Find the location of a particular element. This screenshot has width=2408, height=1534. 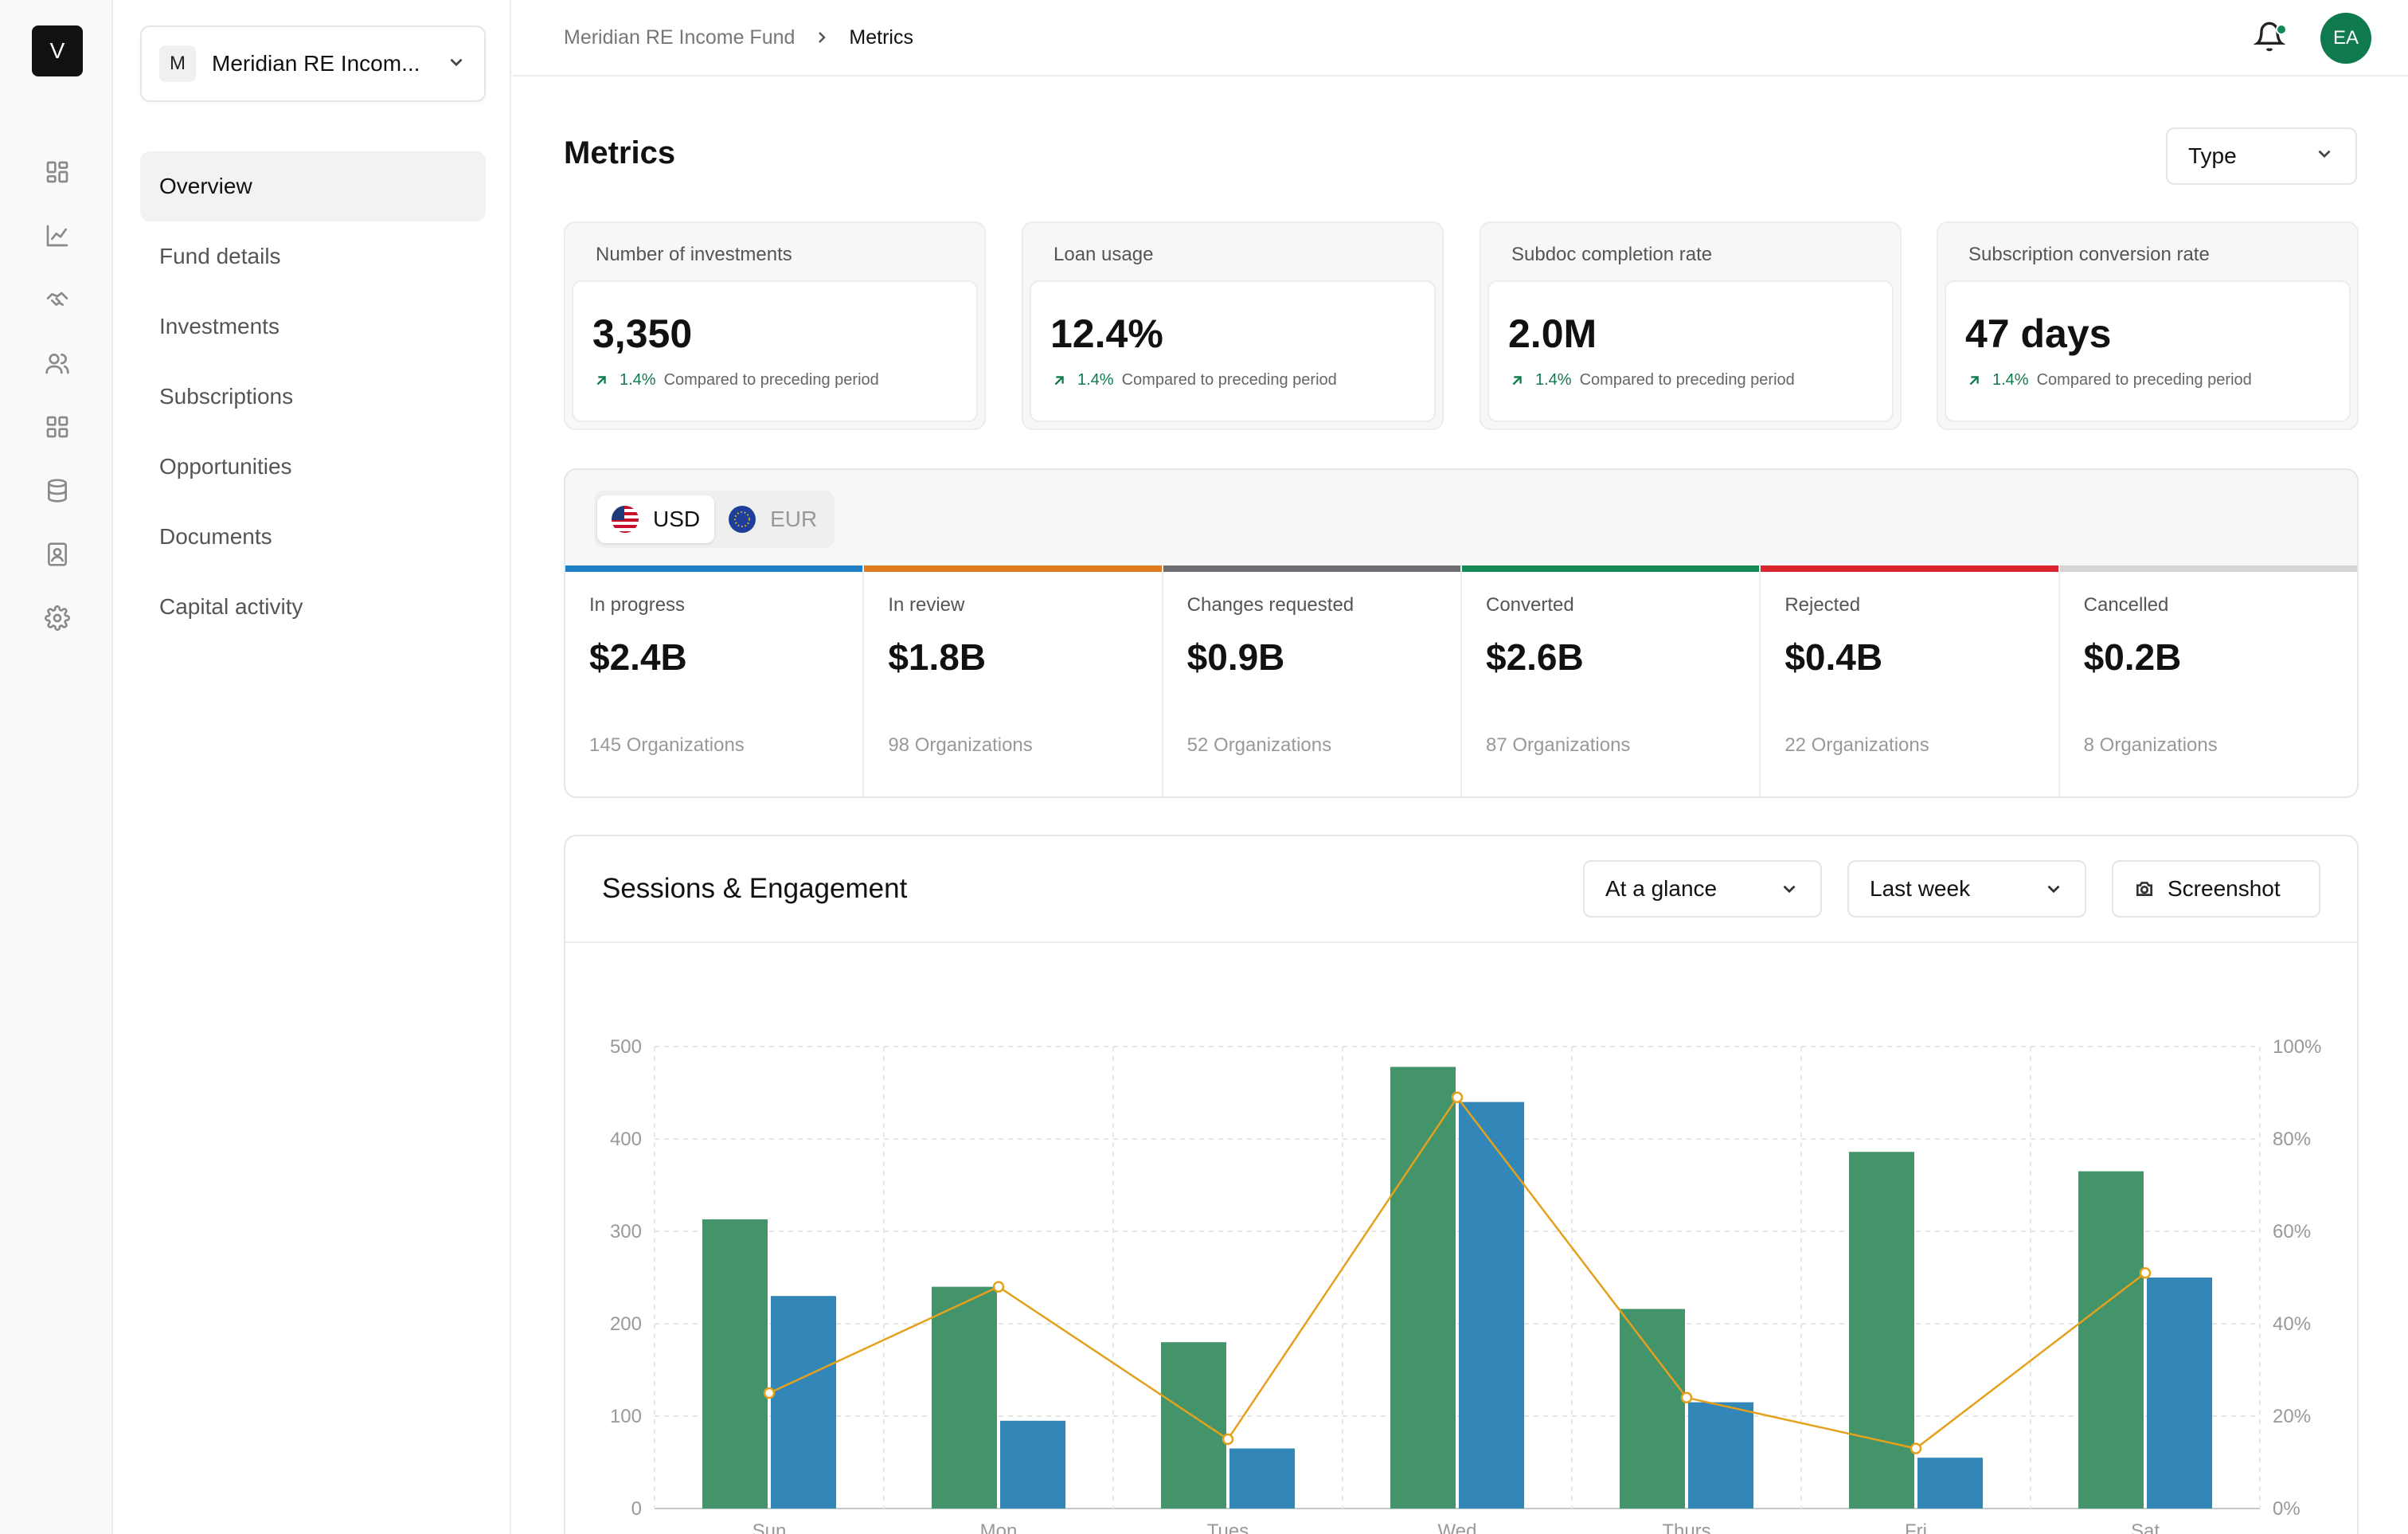

user-avatar: EA is located at coordinates (2345, 38).